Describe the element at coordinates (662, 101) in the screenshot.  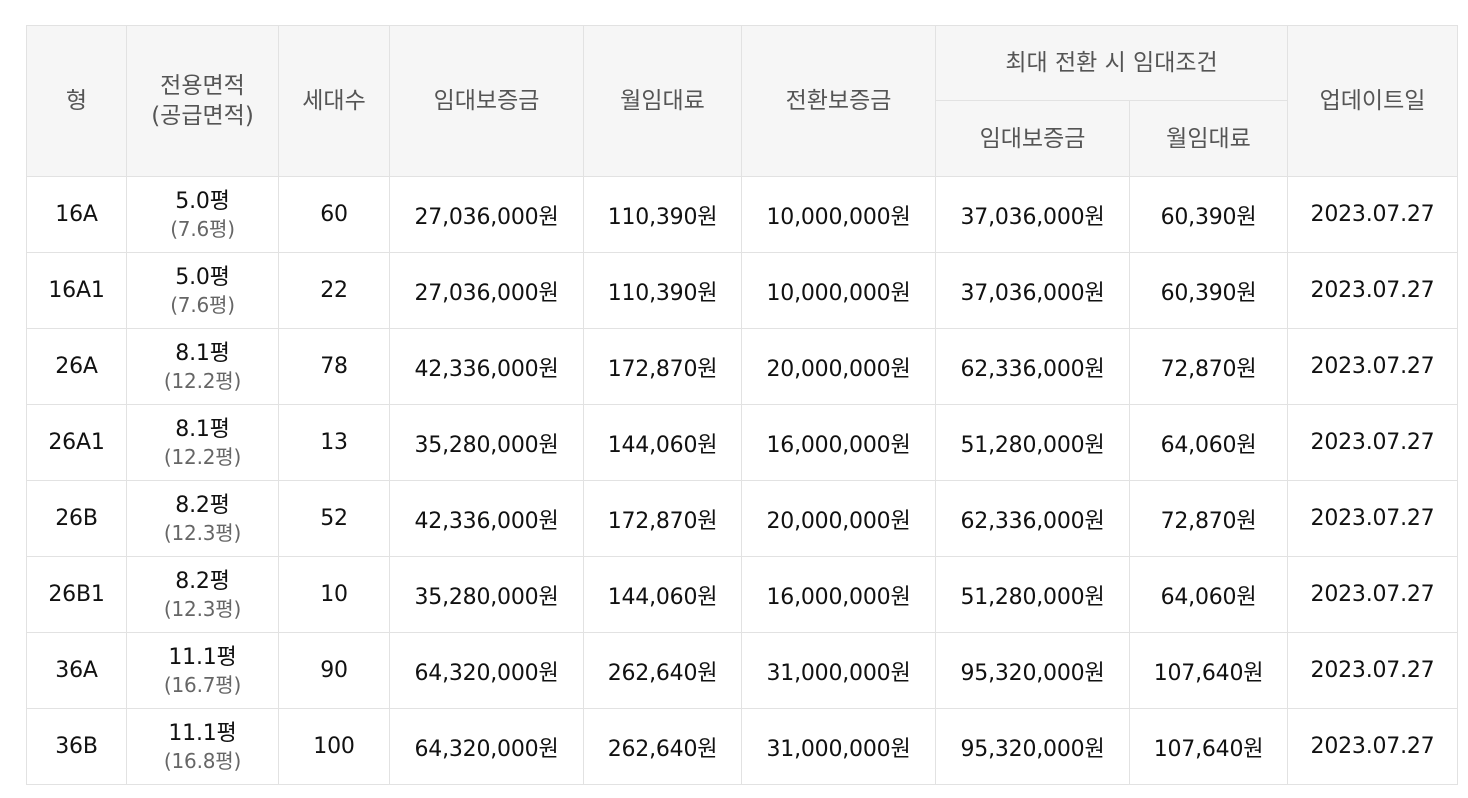
I see `header-monthly-rent: 월임대료` at that location.